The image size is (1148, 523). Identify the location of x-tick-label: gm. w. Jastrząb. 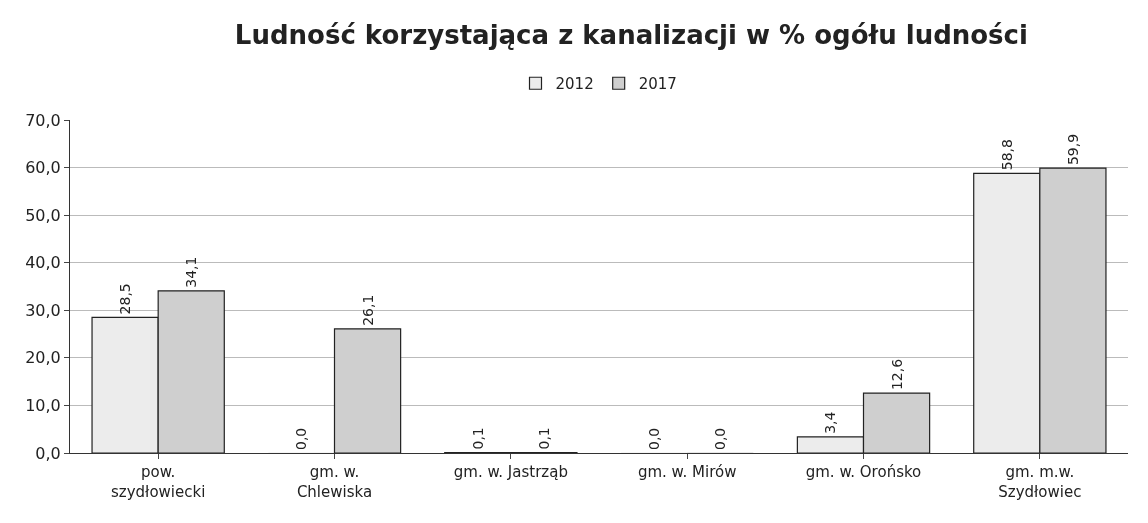
(510, 472).